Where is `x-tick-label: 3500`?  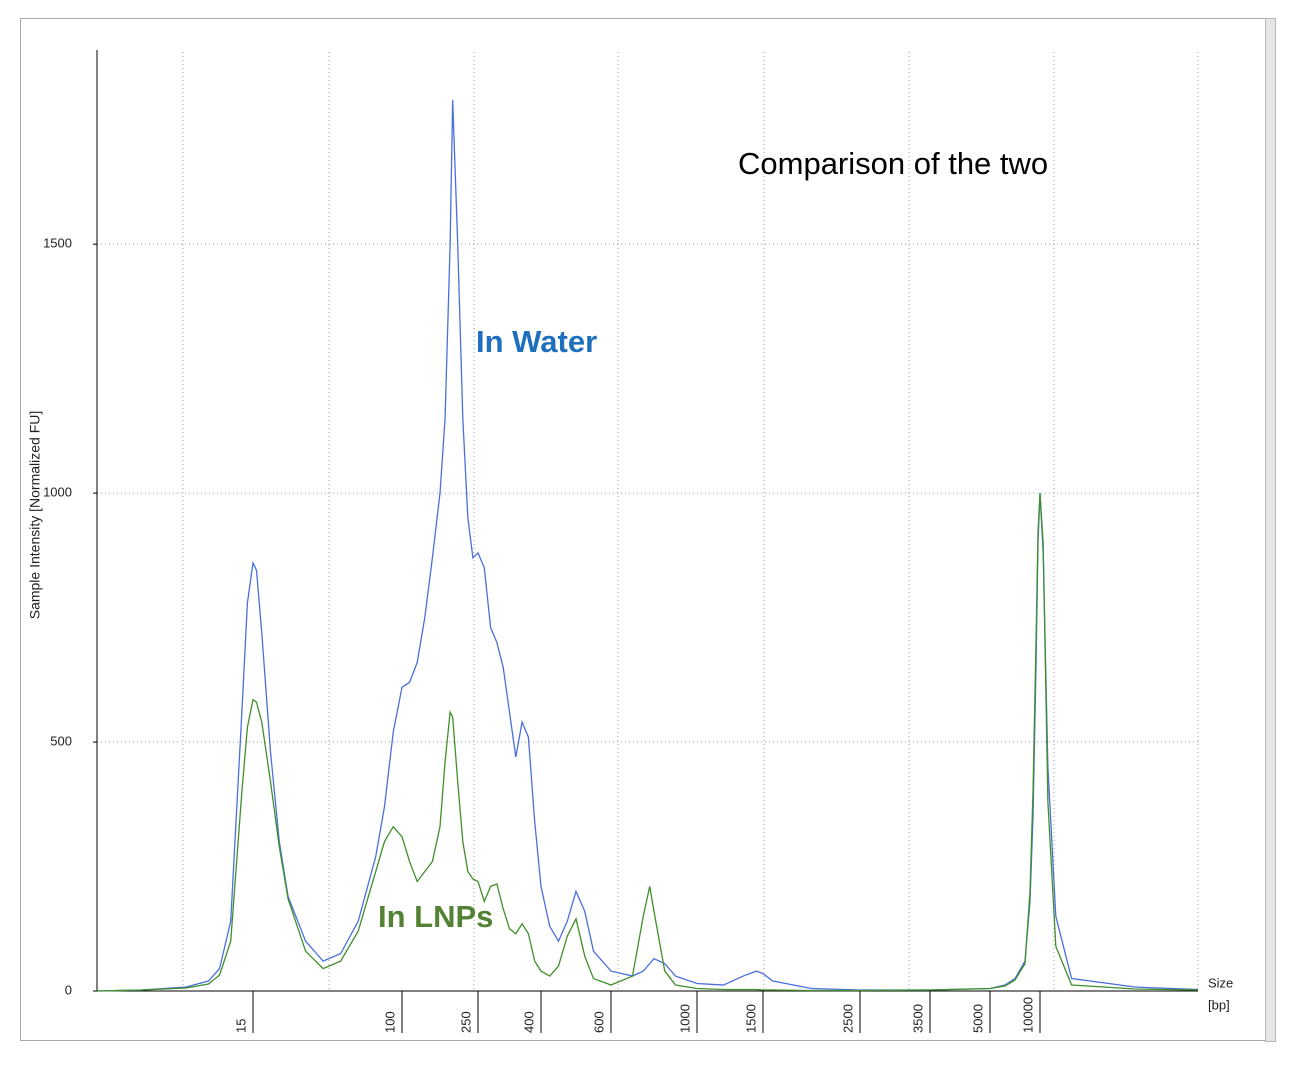 x-tick-label: 3500 is located at coordinates (917, 1018).